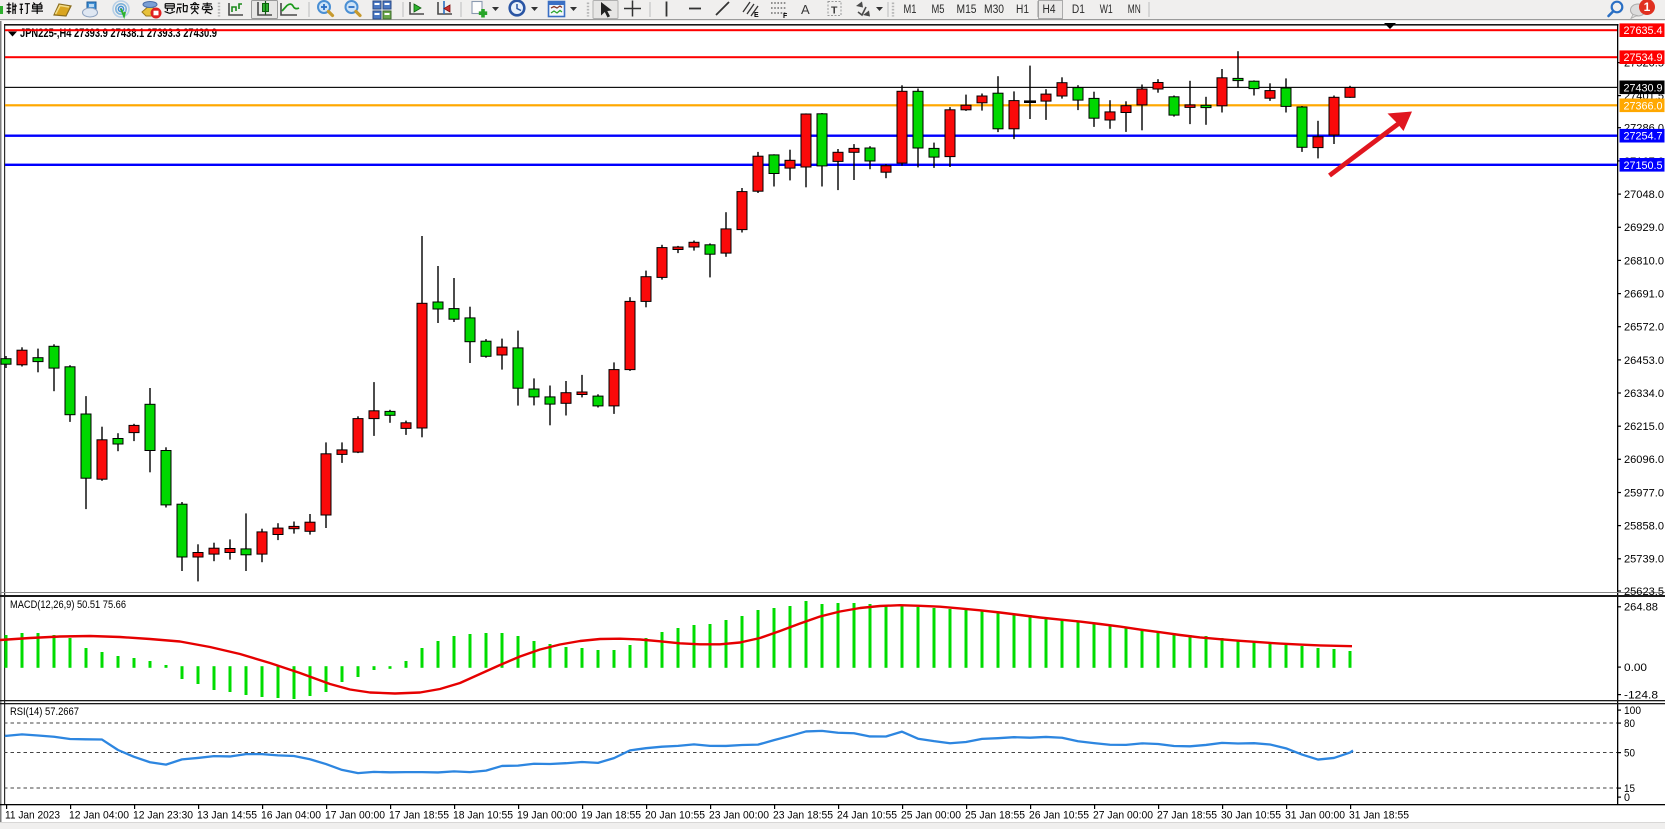 The image size is (1665, 829). I want to click on svg-text: 11 Jan 2023, so click(32, 816).